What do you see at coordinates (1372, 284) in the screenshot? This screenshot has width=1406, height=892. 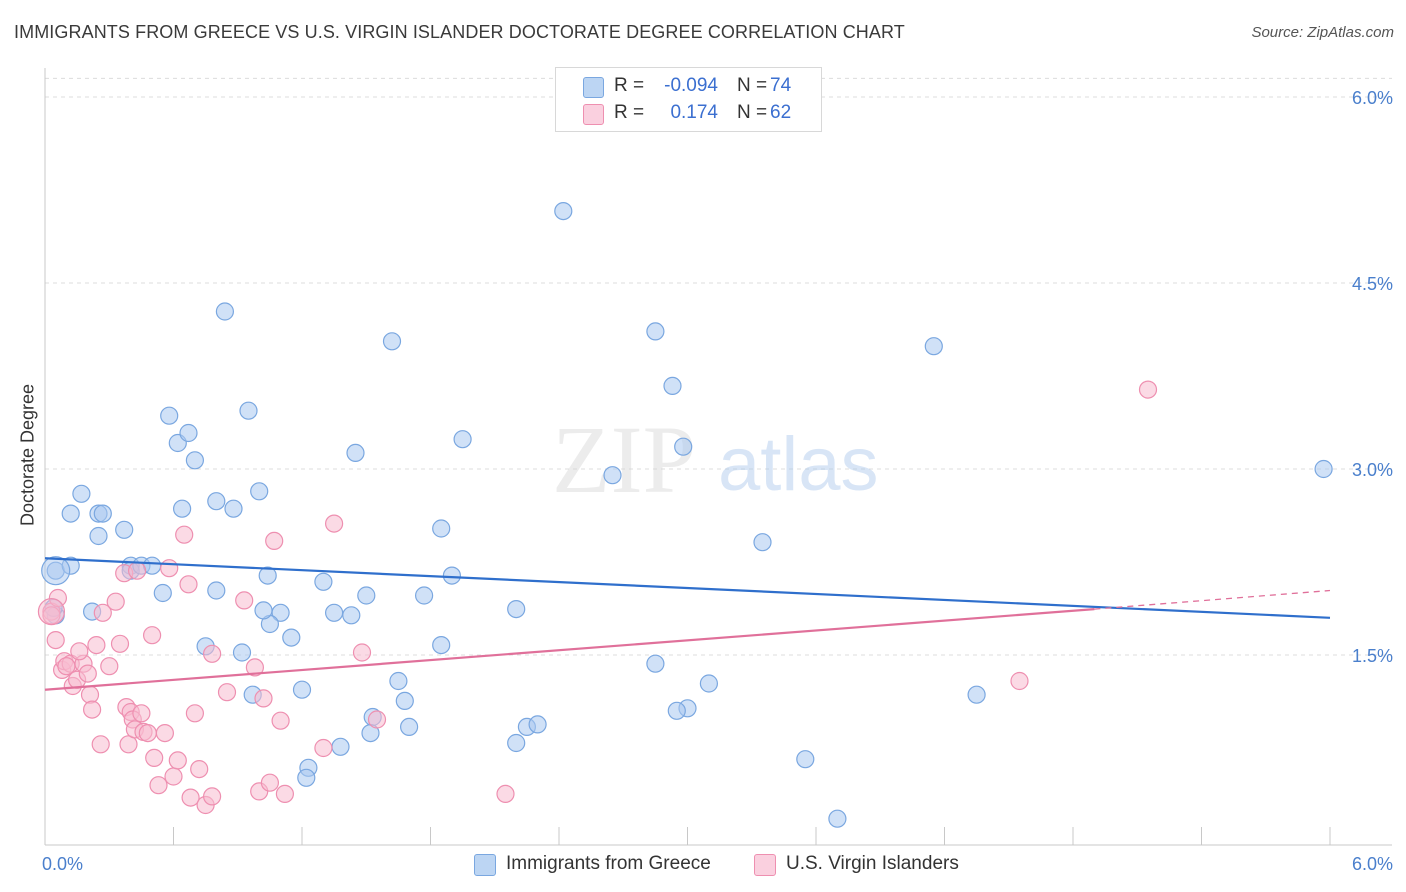 I see `y-tick-label: 4.5%` at bounding box center [1372, 284].